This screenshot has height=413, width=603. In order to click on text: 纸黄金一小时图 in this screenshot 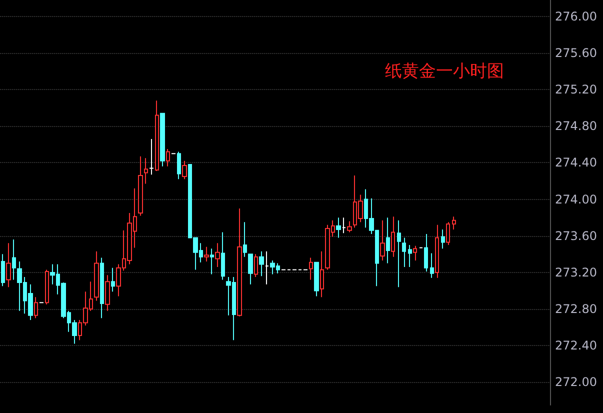, I will do `click(444, 72)`.